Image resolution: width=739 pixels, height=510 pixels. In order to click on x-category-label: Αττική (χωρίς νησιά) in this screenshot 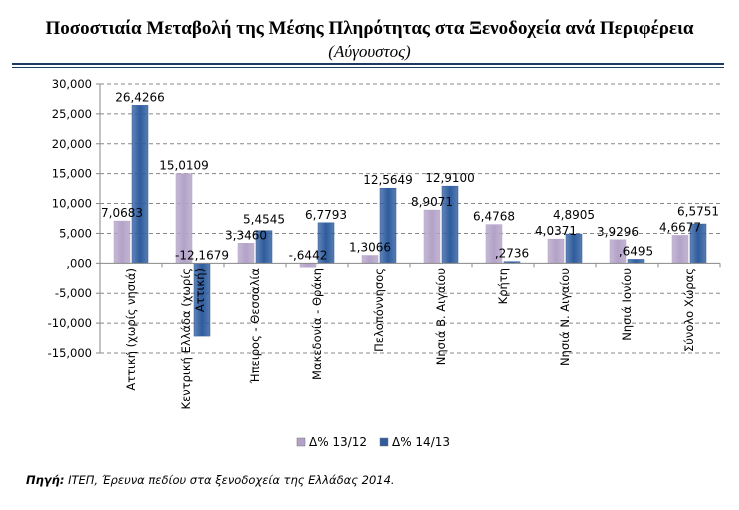, I will do `click(131, 329)`.